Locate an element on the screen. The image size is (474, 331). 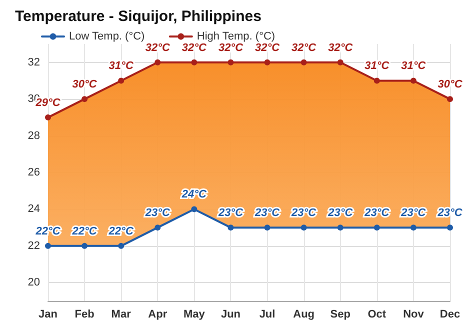
x-tick-label: Apr is located at coordinates (158, 314).